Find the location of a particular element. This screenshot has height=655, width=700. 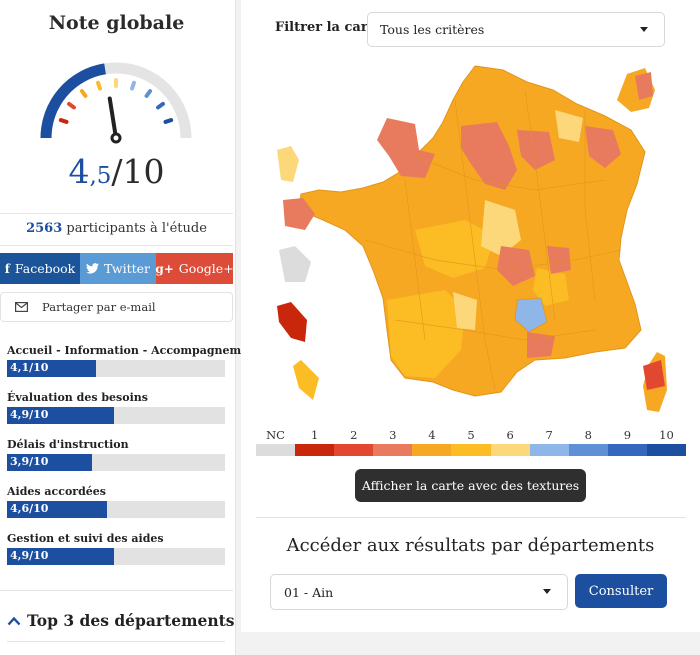

criterion-value: 3,9/10 is located at coordinates (29, 461).